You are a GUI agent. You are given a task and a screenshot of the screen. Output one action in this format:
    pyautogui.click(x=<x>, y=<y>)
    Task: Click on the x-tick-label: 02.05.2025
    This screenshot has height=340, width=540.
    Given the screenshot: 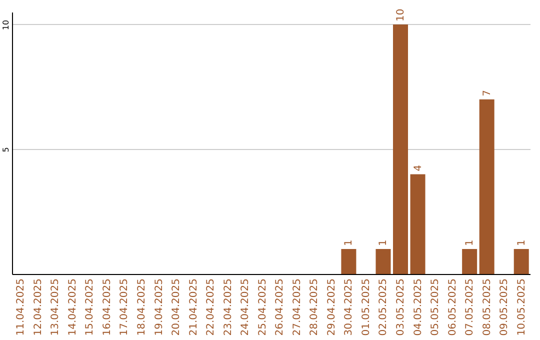 What is the action you would take?
    pyautogui.click(x=384, y=307)
    